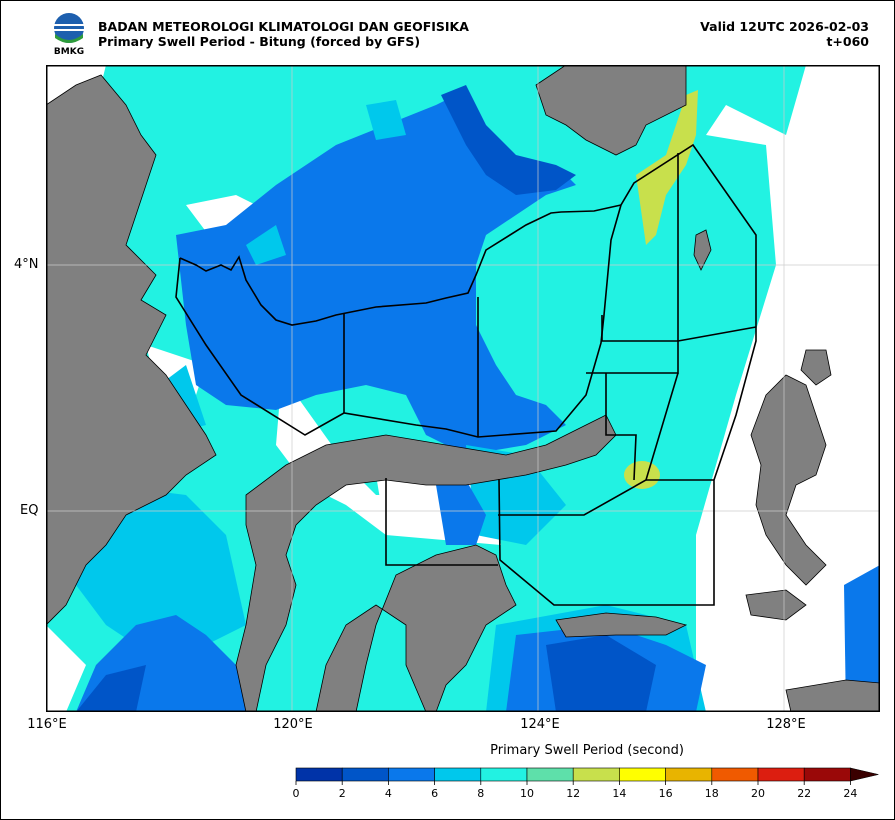 The width and height of the screenshot is (895, 820). I want to click on yellow-green-zone, so click(661, 289).